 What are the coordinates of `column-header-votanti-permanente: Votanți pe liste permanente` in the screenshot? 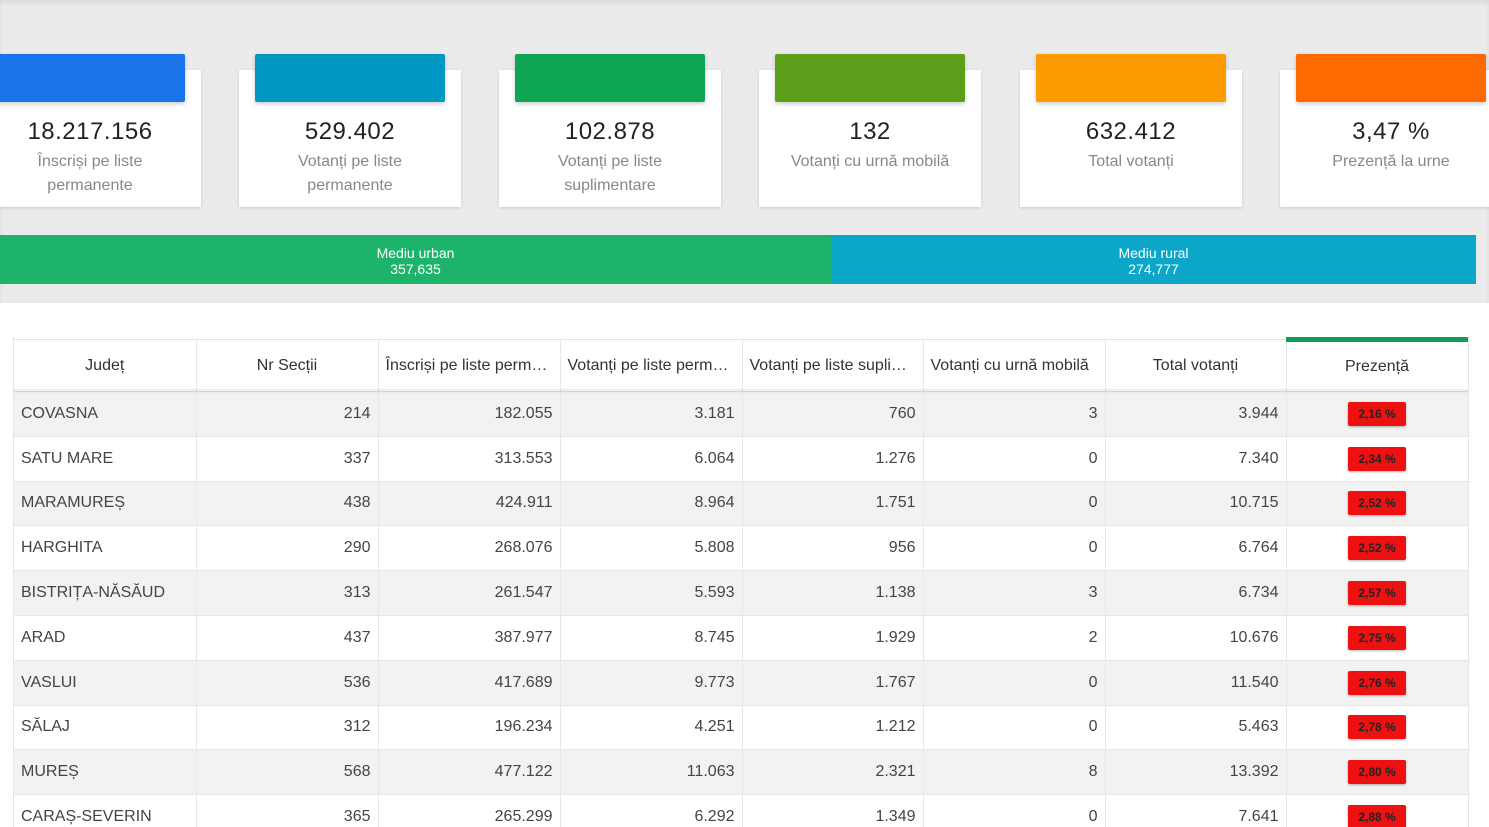 It's located at (651, 365).